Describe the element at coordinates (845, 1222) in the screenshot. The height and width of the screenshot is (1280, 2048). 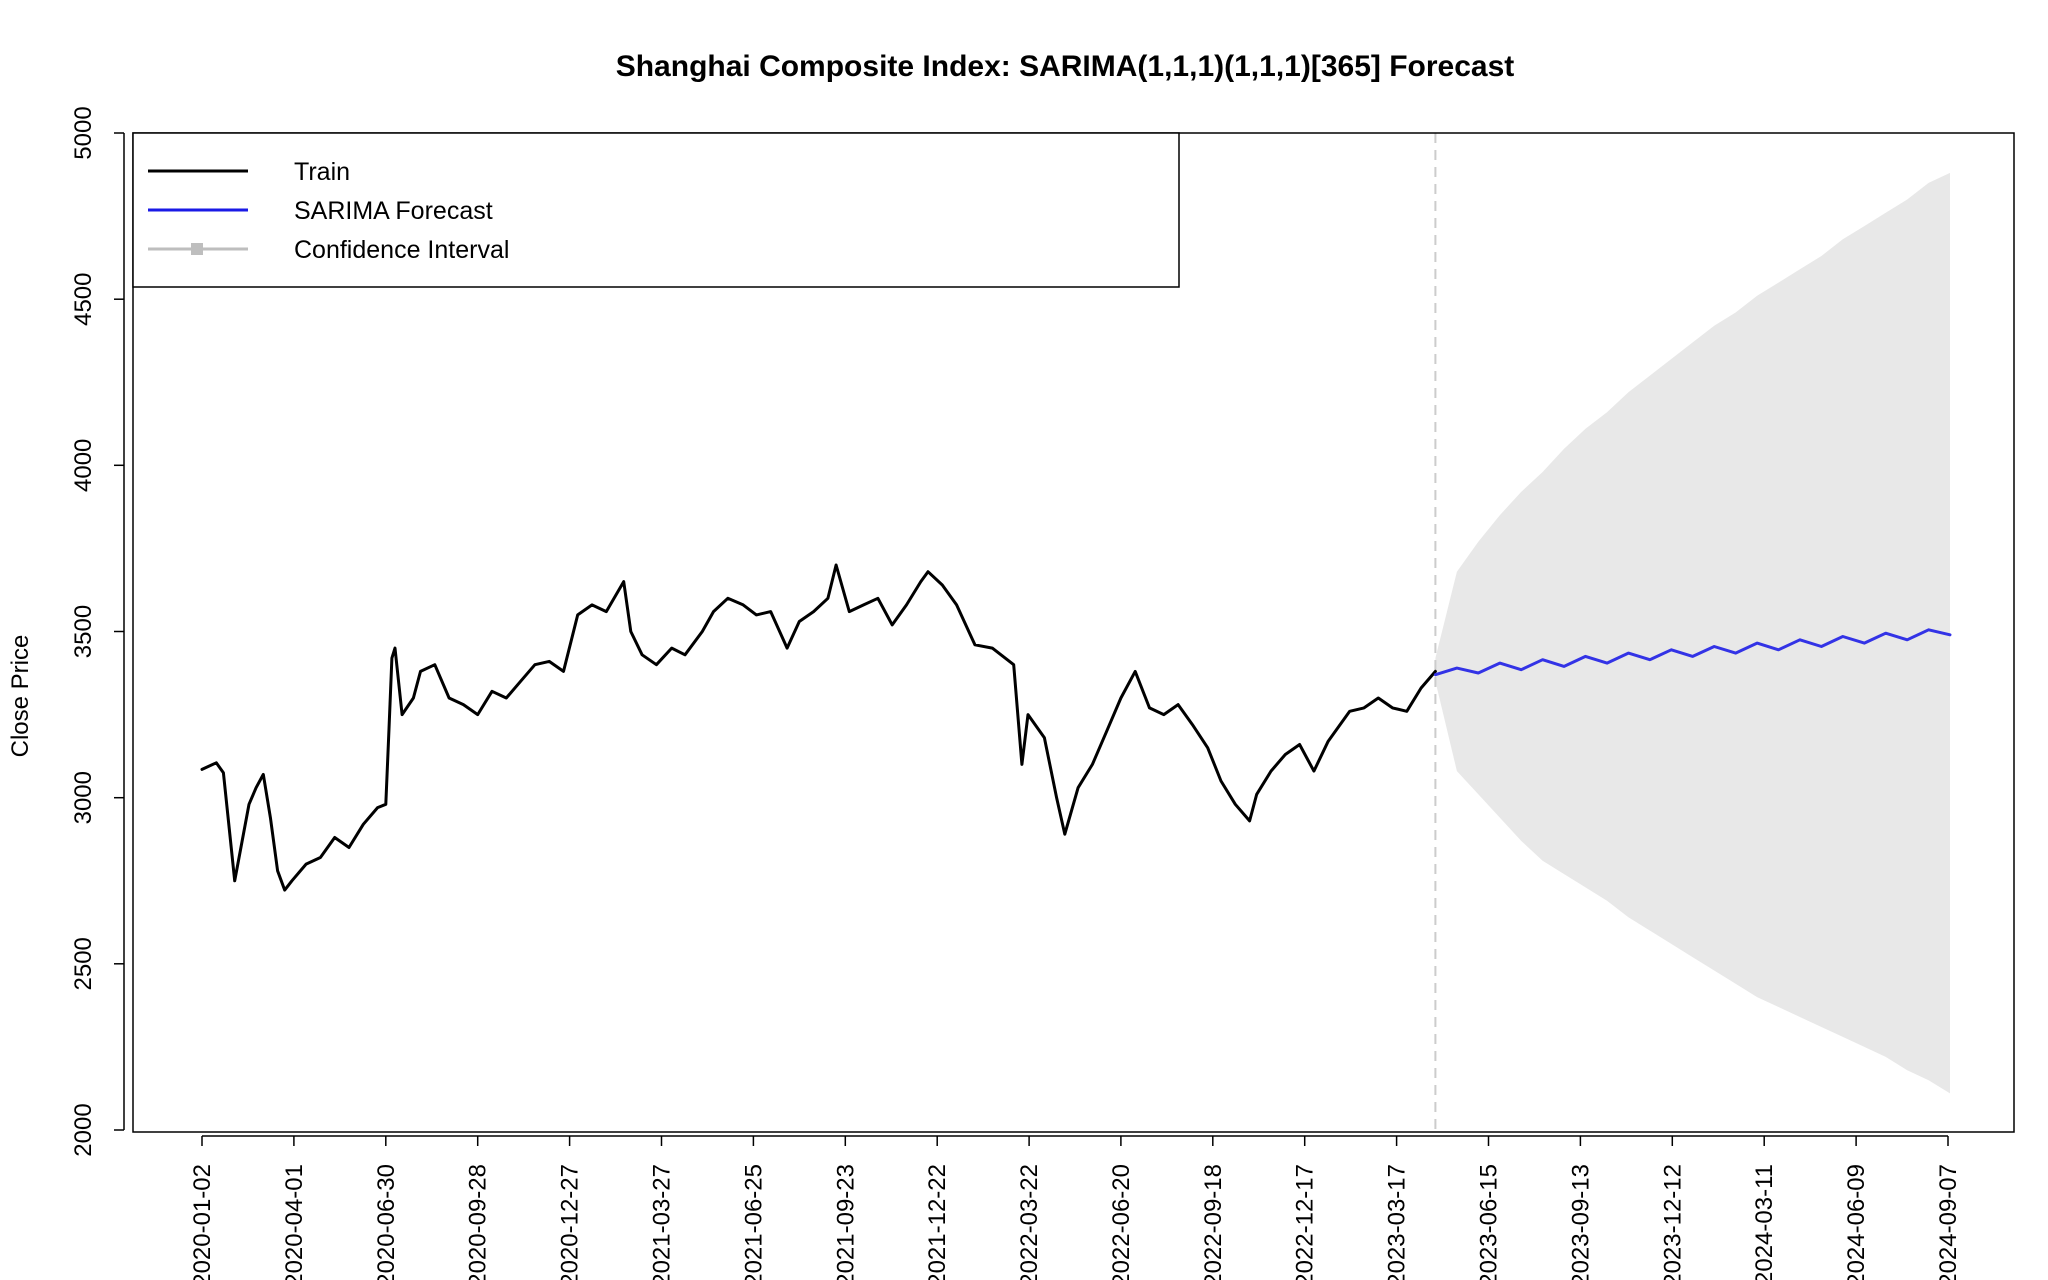
I see `x-tick-label: 2021-09-23` at that location.